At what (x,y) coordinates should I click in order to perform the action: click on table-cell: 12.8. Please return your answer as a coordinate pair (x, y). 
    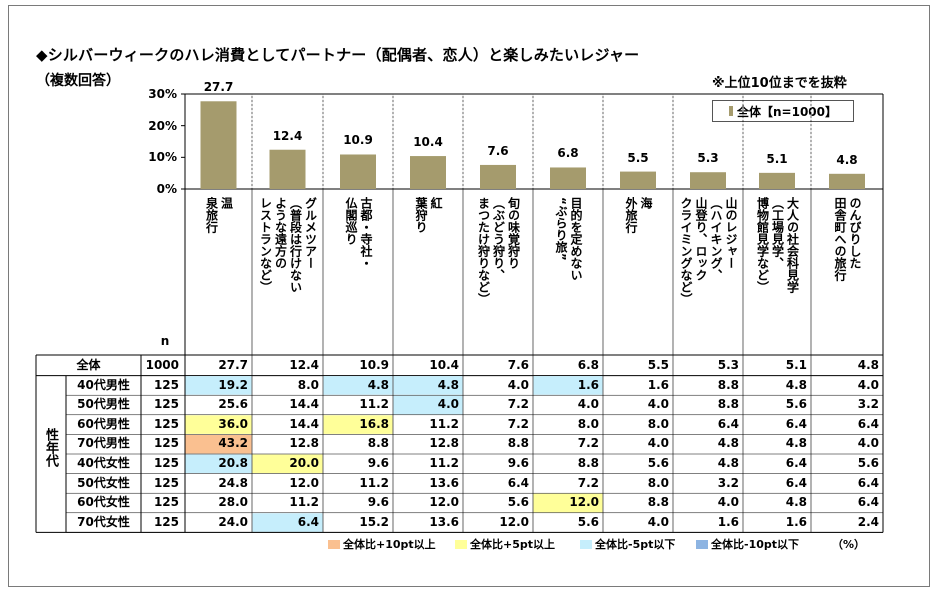
    Looking at the image, I should click on (304, 443).